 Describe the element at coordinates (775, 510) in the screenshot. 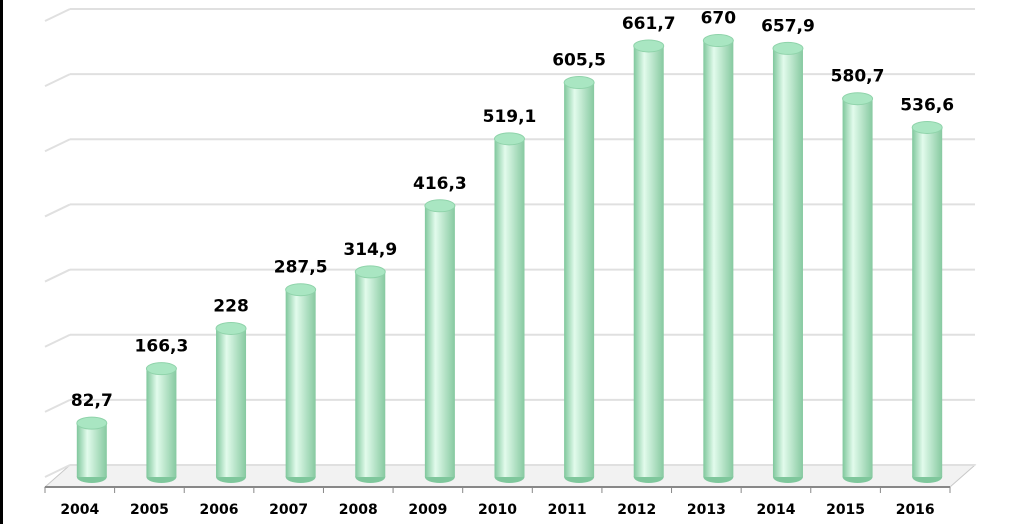

I see `x-tick-label: 2014` at that location.